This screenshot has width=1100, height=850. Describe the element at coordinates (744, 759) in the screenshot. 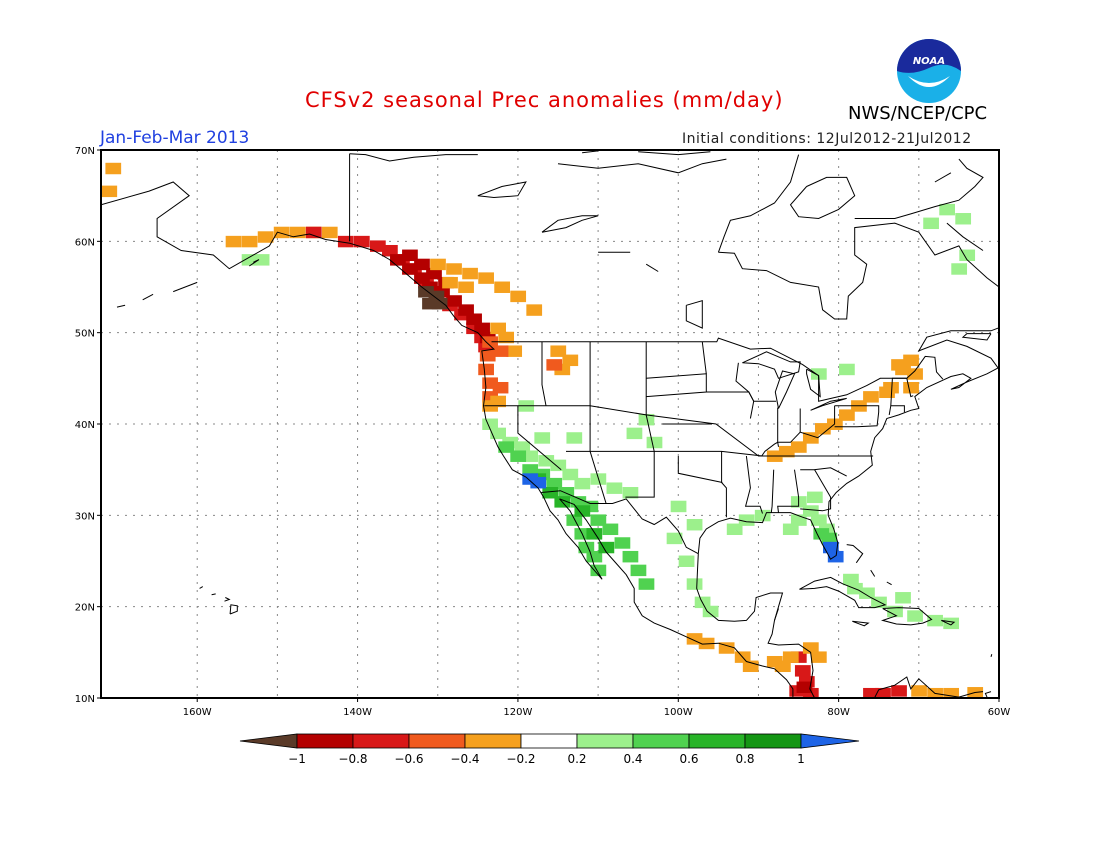

I see `colorbar-label: 0.8` at that location.